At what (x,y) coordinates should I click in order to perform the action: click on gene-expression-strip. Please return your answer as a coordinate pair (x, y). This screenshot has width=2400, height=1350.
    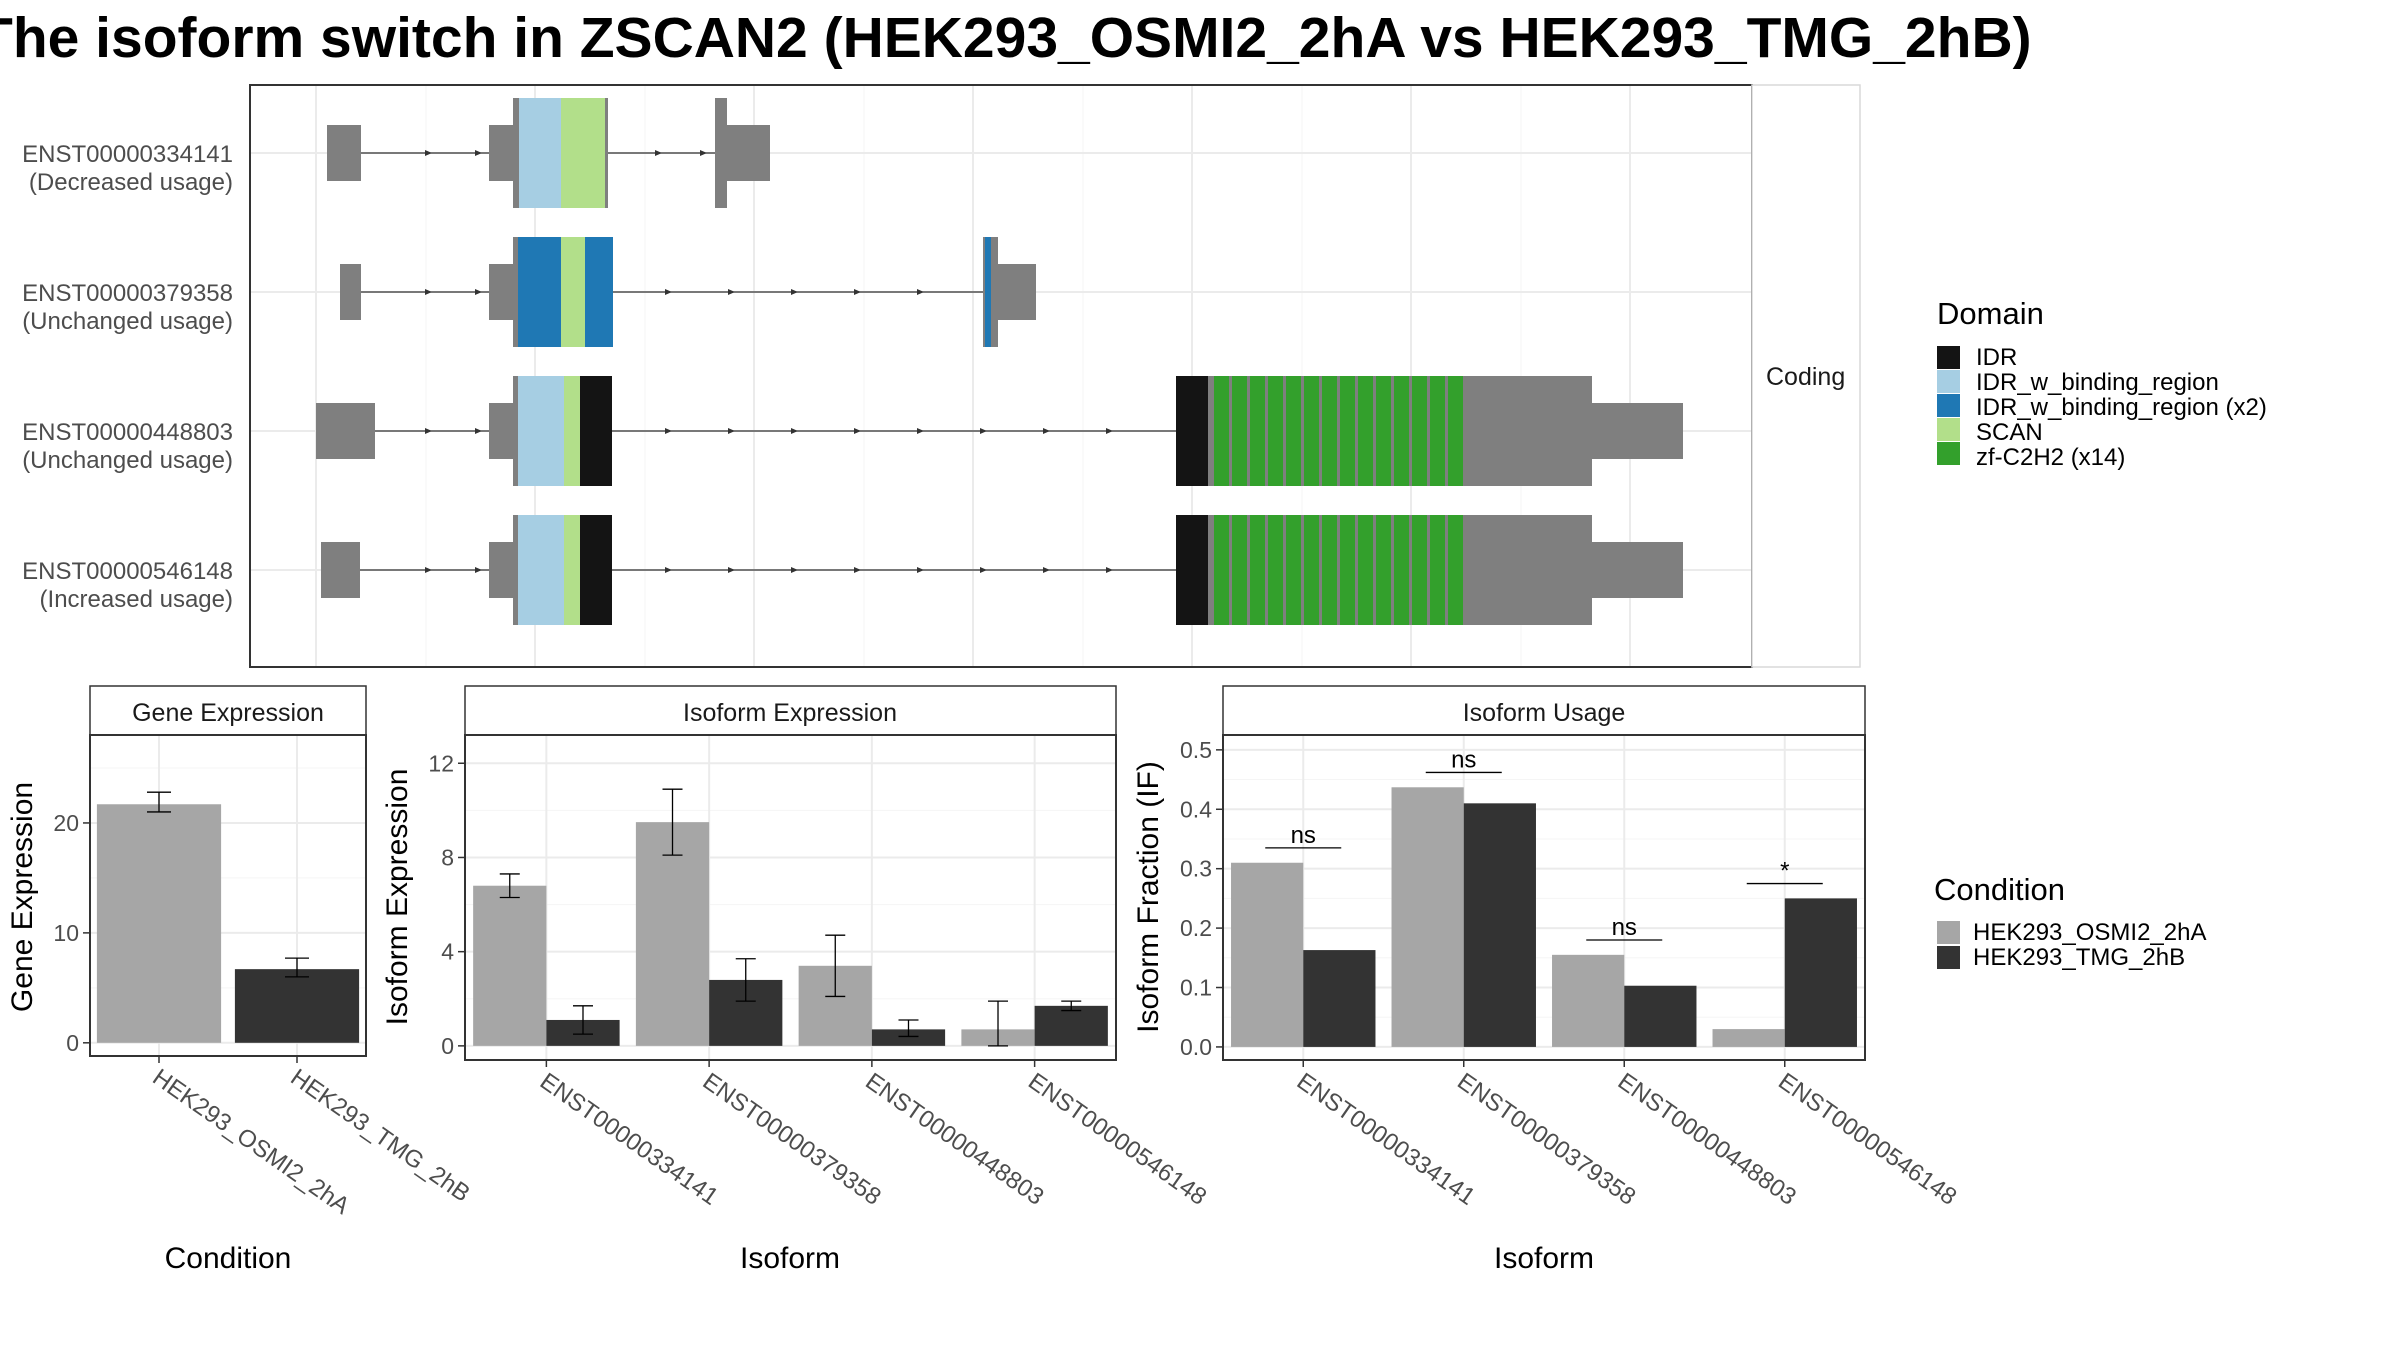
    Looking at the image, I should click on (228, 710).